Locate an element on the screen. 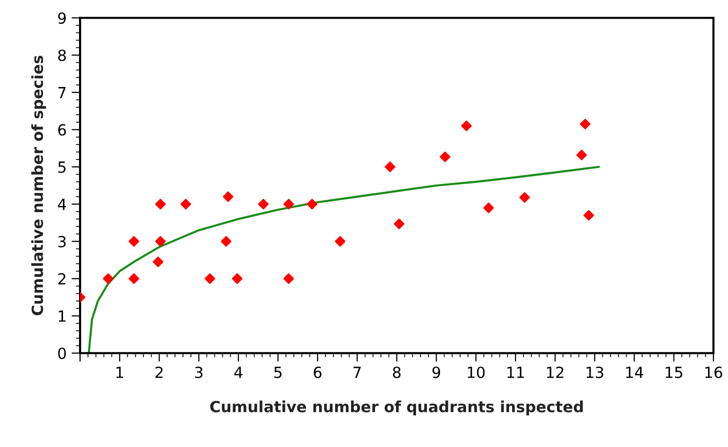 This screenshot has height=447, width=728. y-tick-label: 4 is located at coordinates (62, 204).